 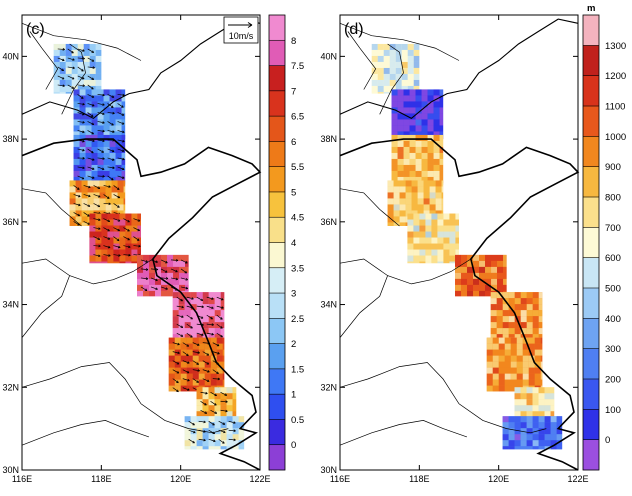 I want to click on colorbar-label: 500, so click(x=613, y=289).